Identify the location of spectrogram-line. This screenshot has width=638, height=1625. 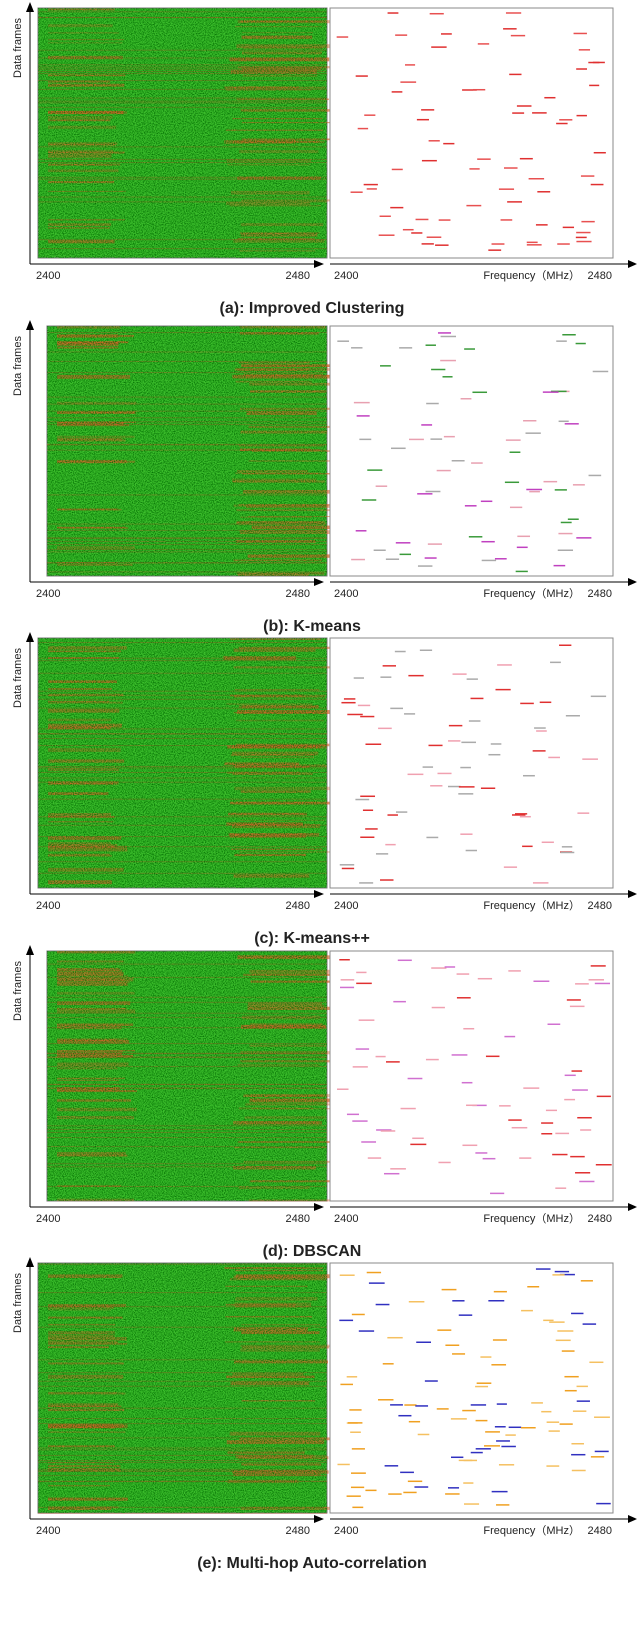
(182, 1513).